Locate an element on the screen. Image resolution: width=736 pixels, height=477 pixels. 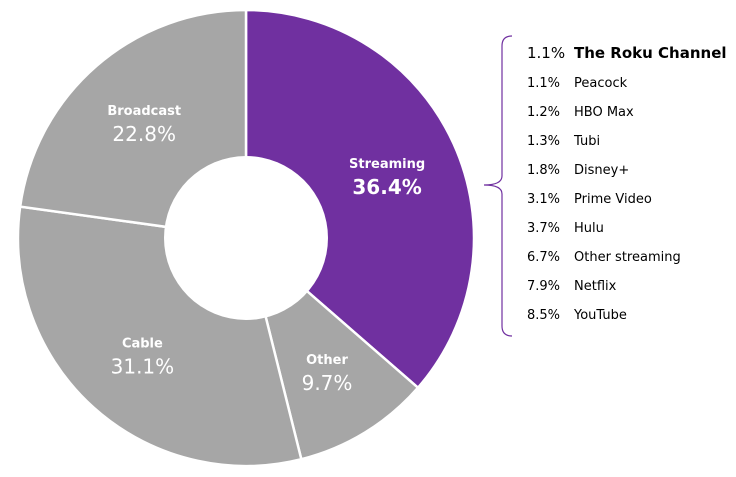
breakdown-label-other-streaming: Other streaming is located at coordinates (627, 257).